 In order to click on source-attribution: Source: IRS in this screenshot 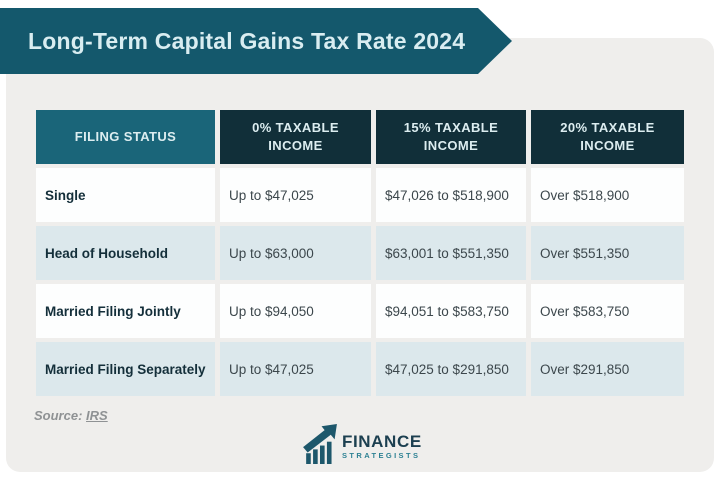, I will do `click(71, 415)`.